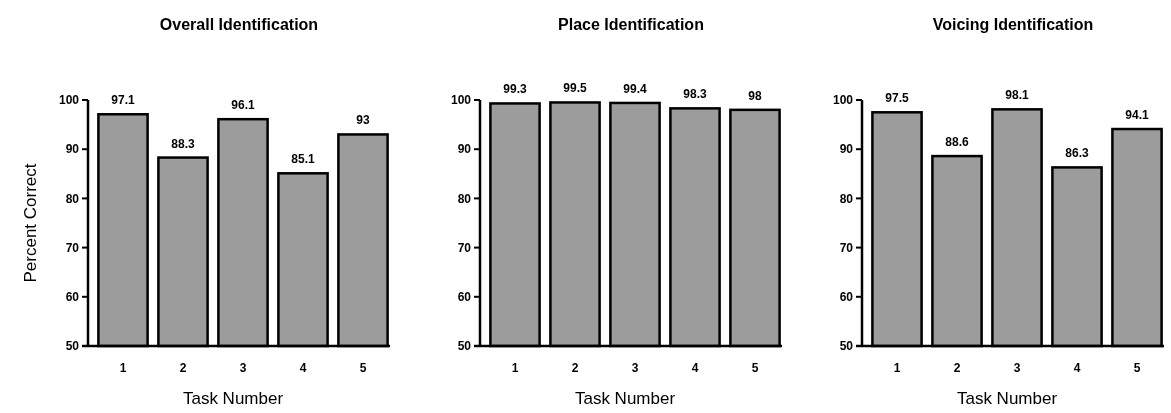 This screenshot has height=413, width=1171. What do you see at coordinates (755, 95) in the screenshot?
I see `data-label: 98` at bounding box center [755, 95].